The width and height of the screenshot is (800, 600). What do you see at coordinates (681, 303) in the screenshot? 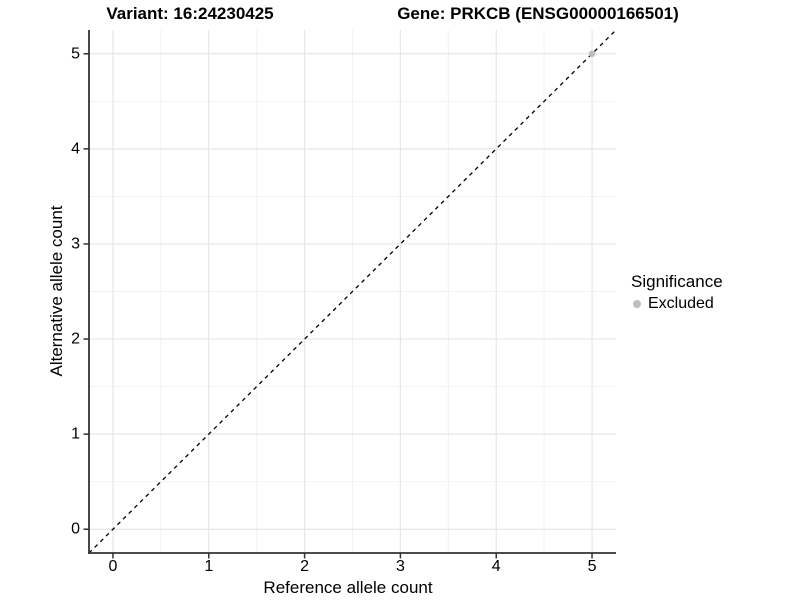
I see `legend-item-label: Excluded` at bounding box center [681, 303].